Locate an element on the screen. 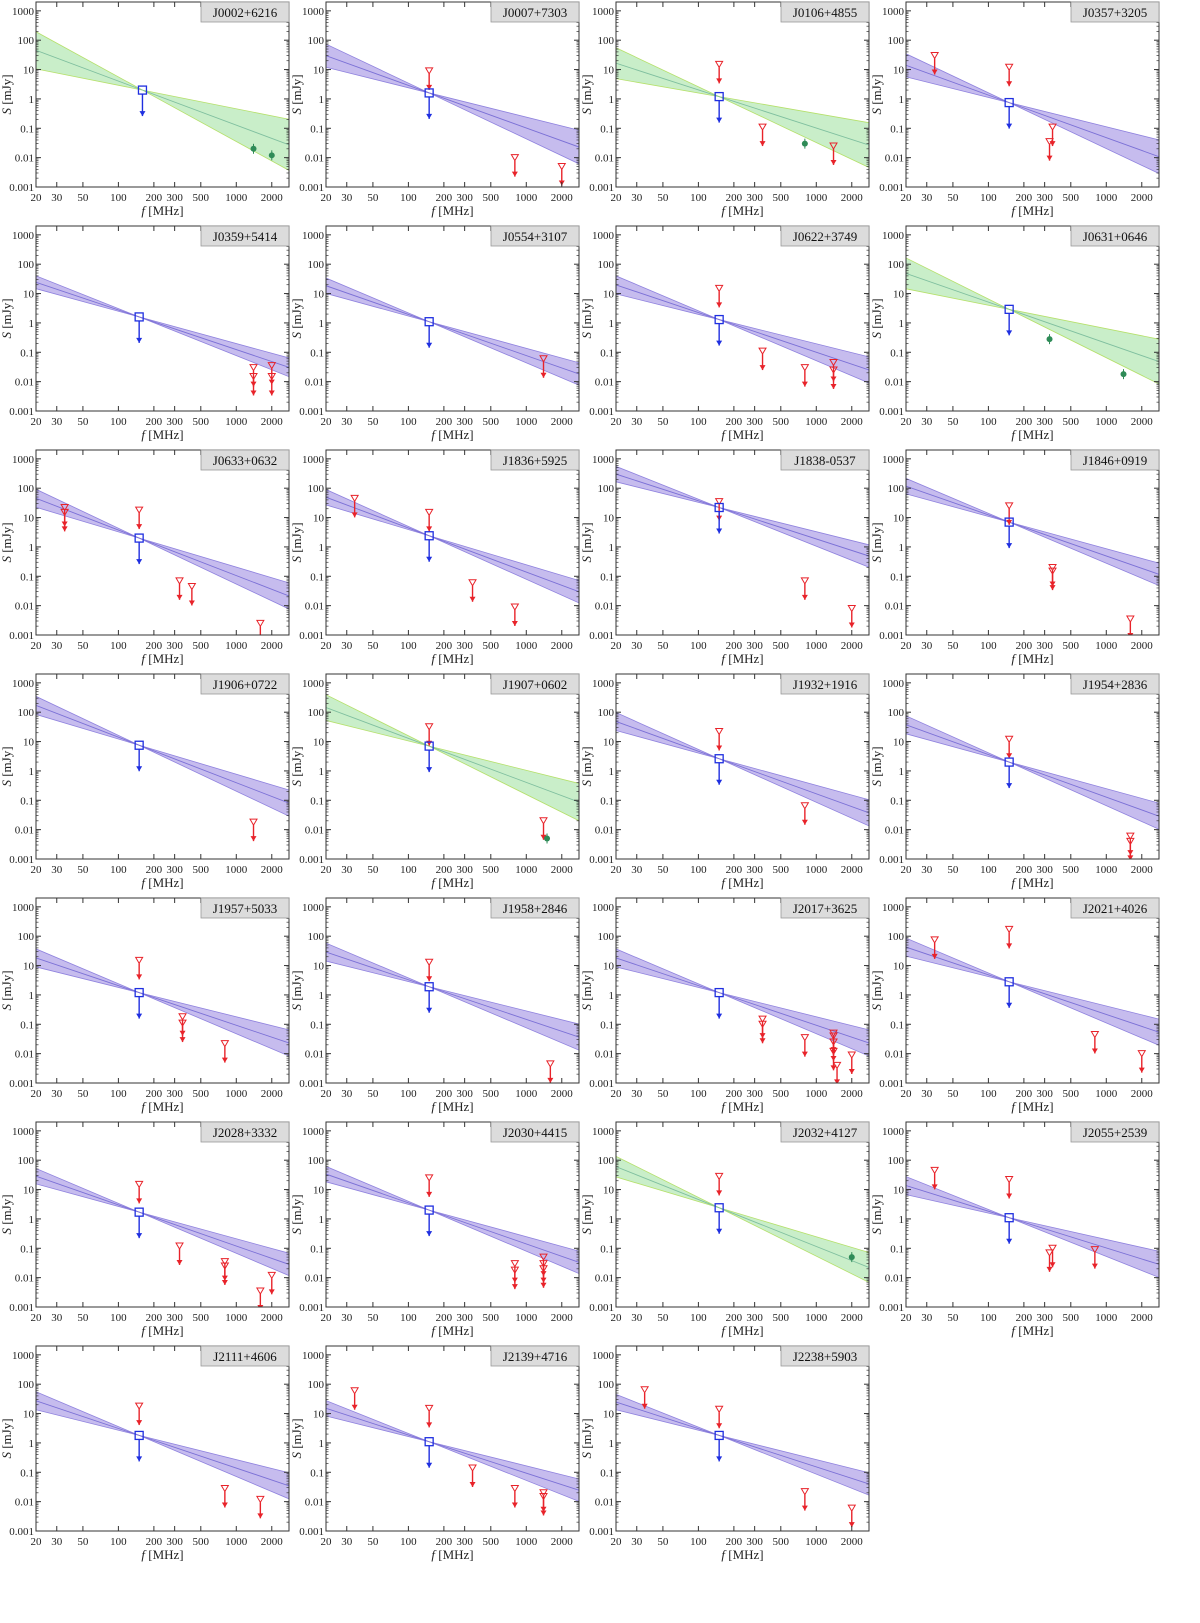 The image size is (1200, 1623). x-axis-label: f [MHz] is located at coordinates (1032, 882).